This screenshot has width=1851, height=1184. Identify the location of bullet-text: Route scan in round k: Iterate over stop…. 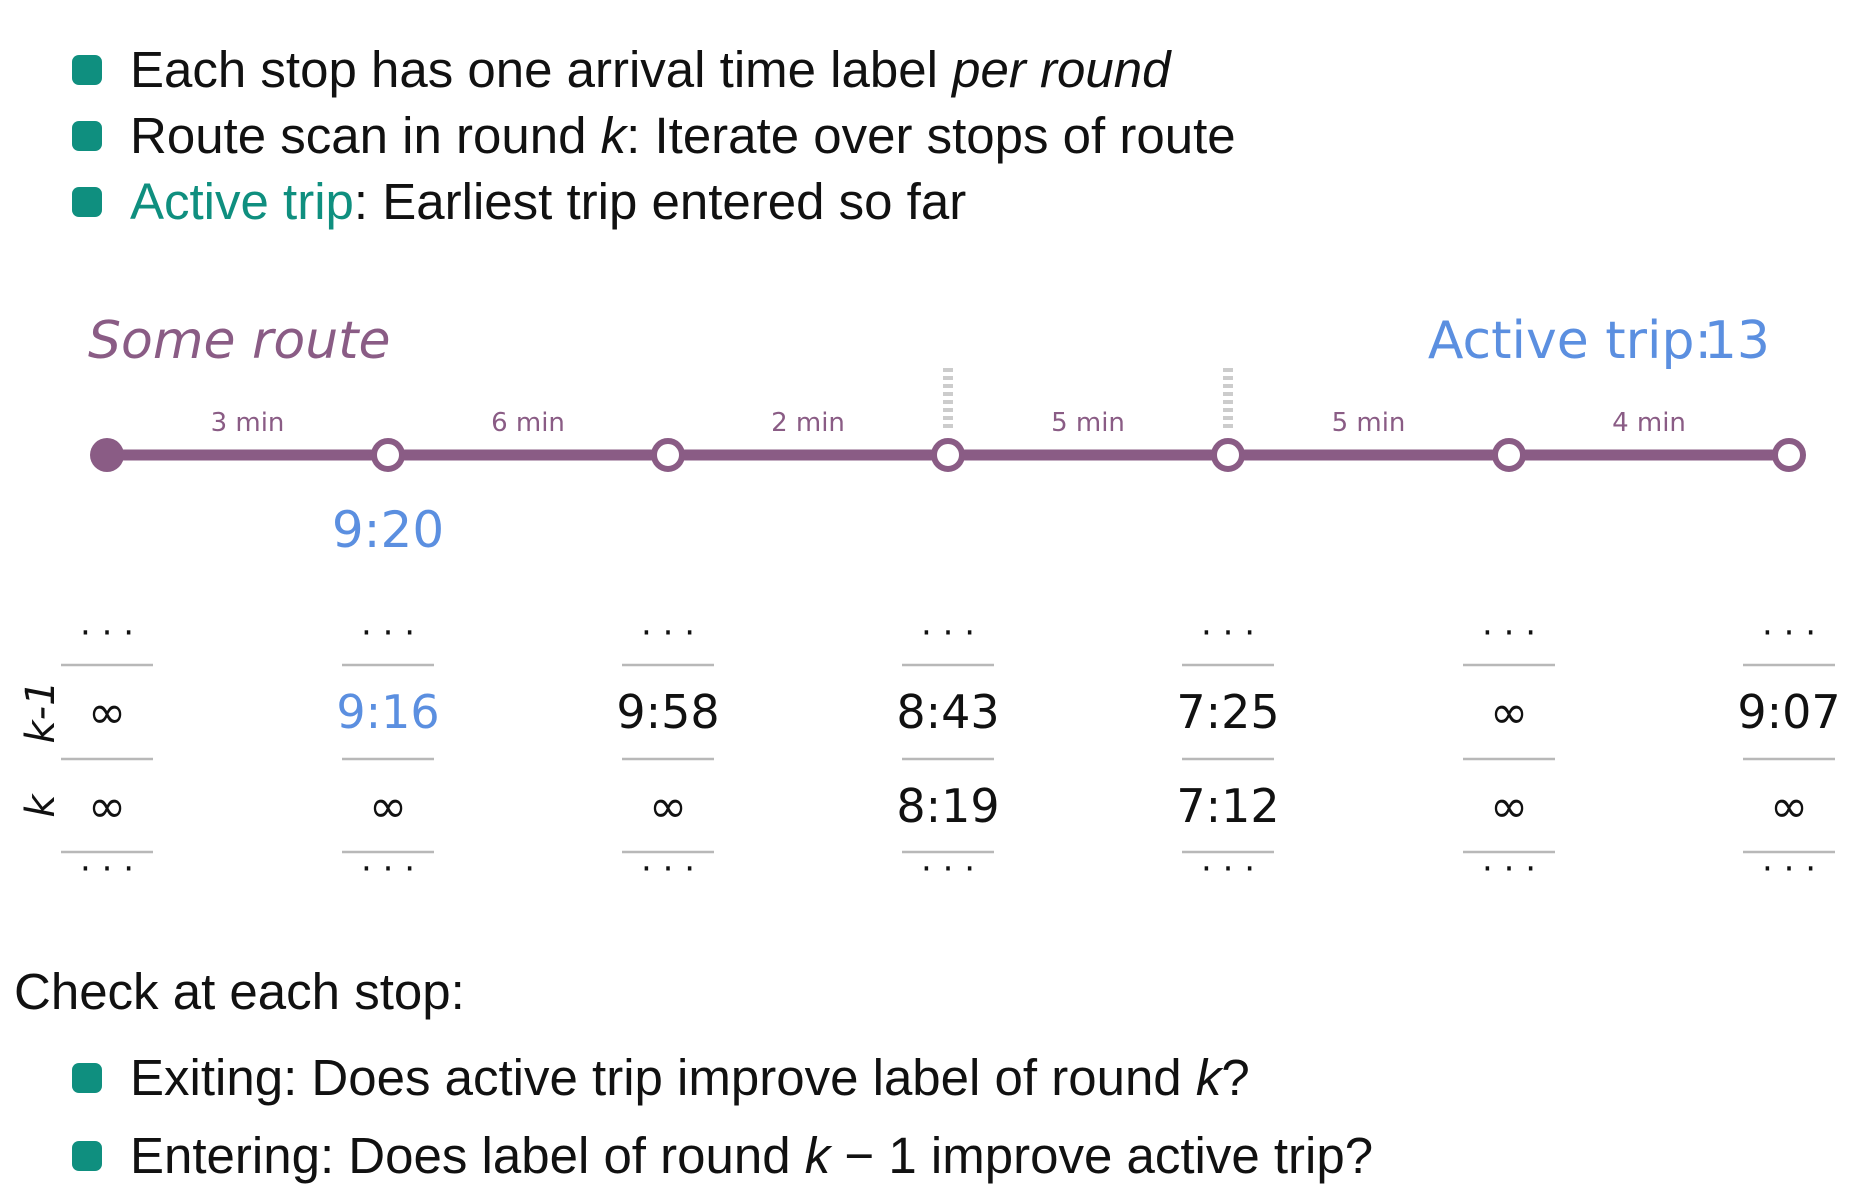
(683, 135).